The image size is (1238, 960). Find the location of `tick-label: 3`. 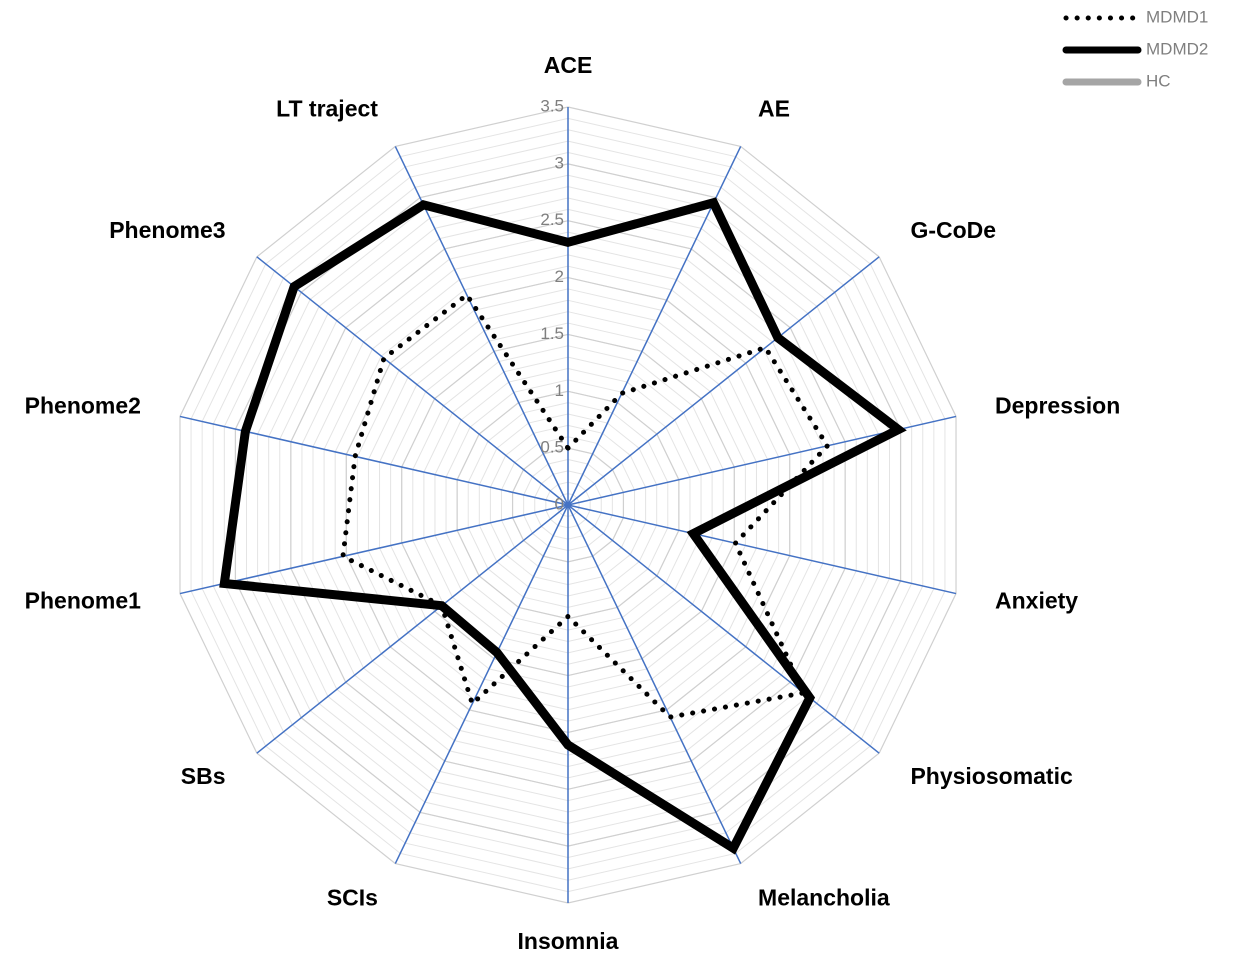

tick-label: 3 is located at coordinates (559, 162).